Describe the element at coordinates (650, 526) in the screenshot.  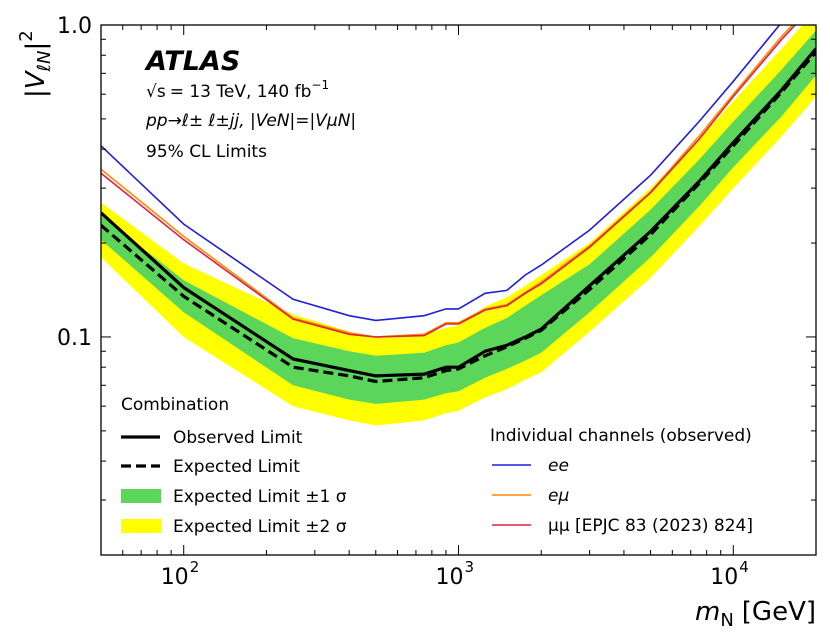
I see `legend-label-mumu: μμ [EPJC 83 (2023) 824]` at that location.